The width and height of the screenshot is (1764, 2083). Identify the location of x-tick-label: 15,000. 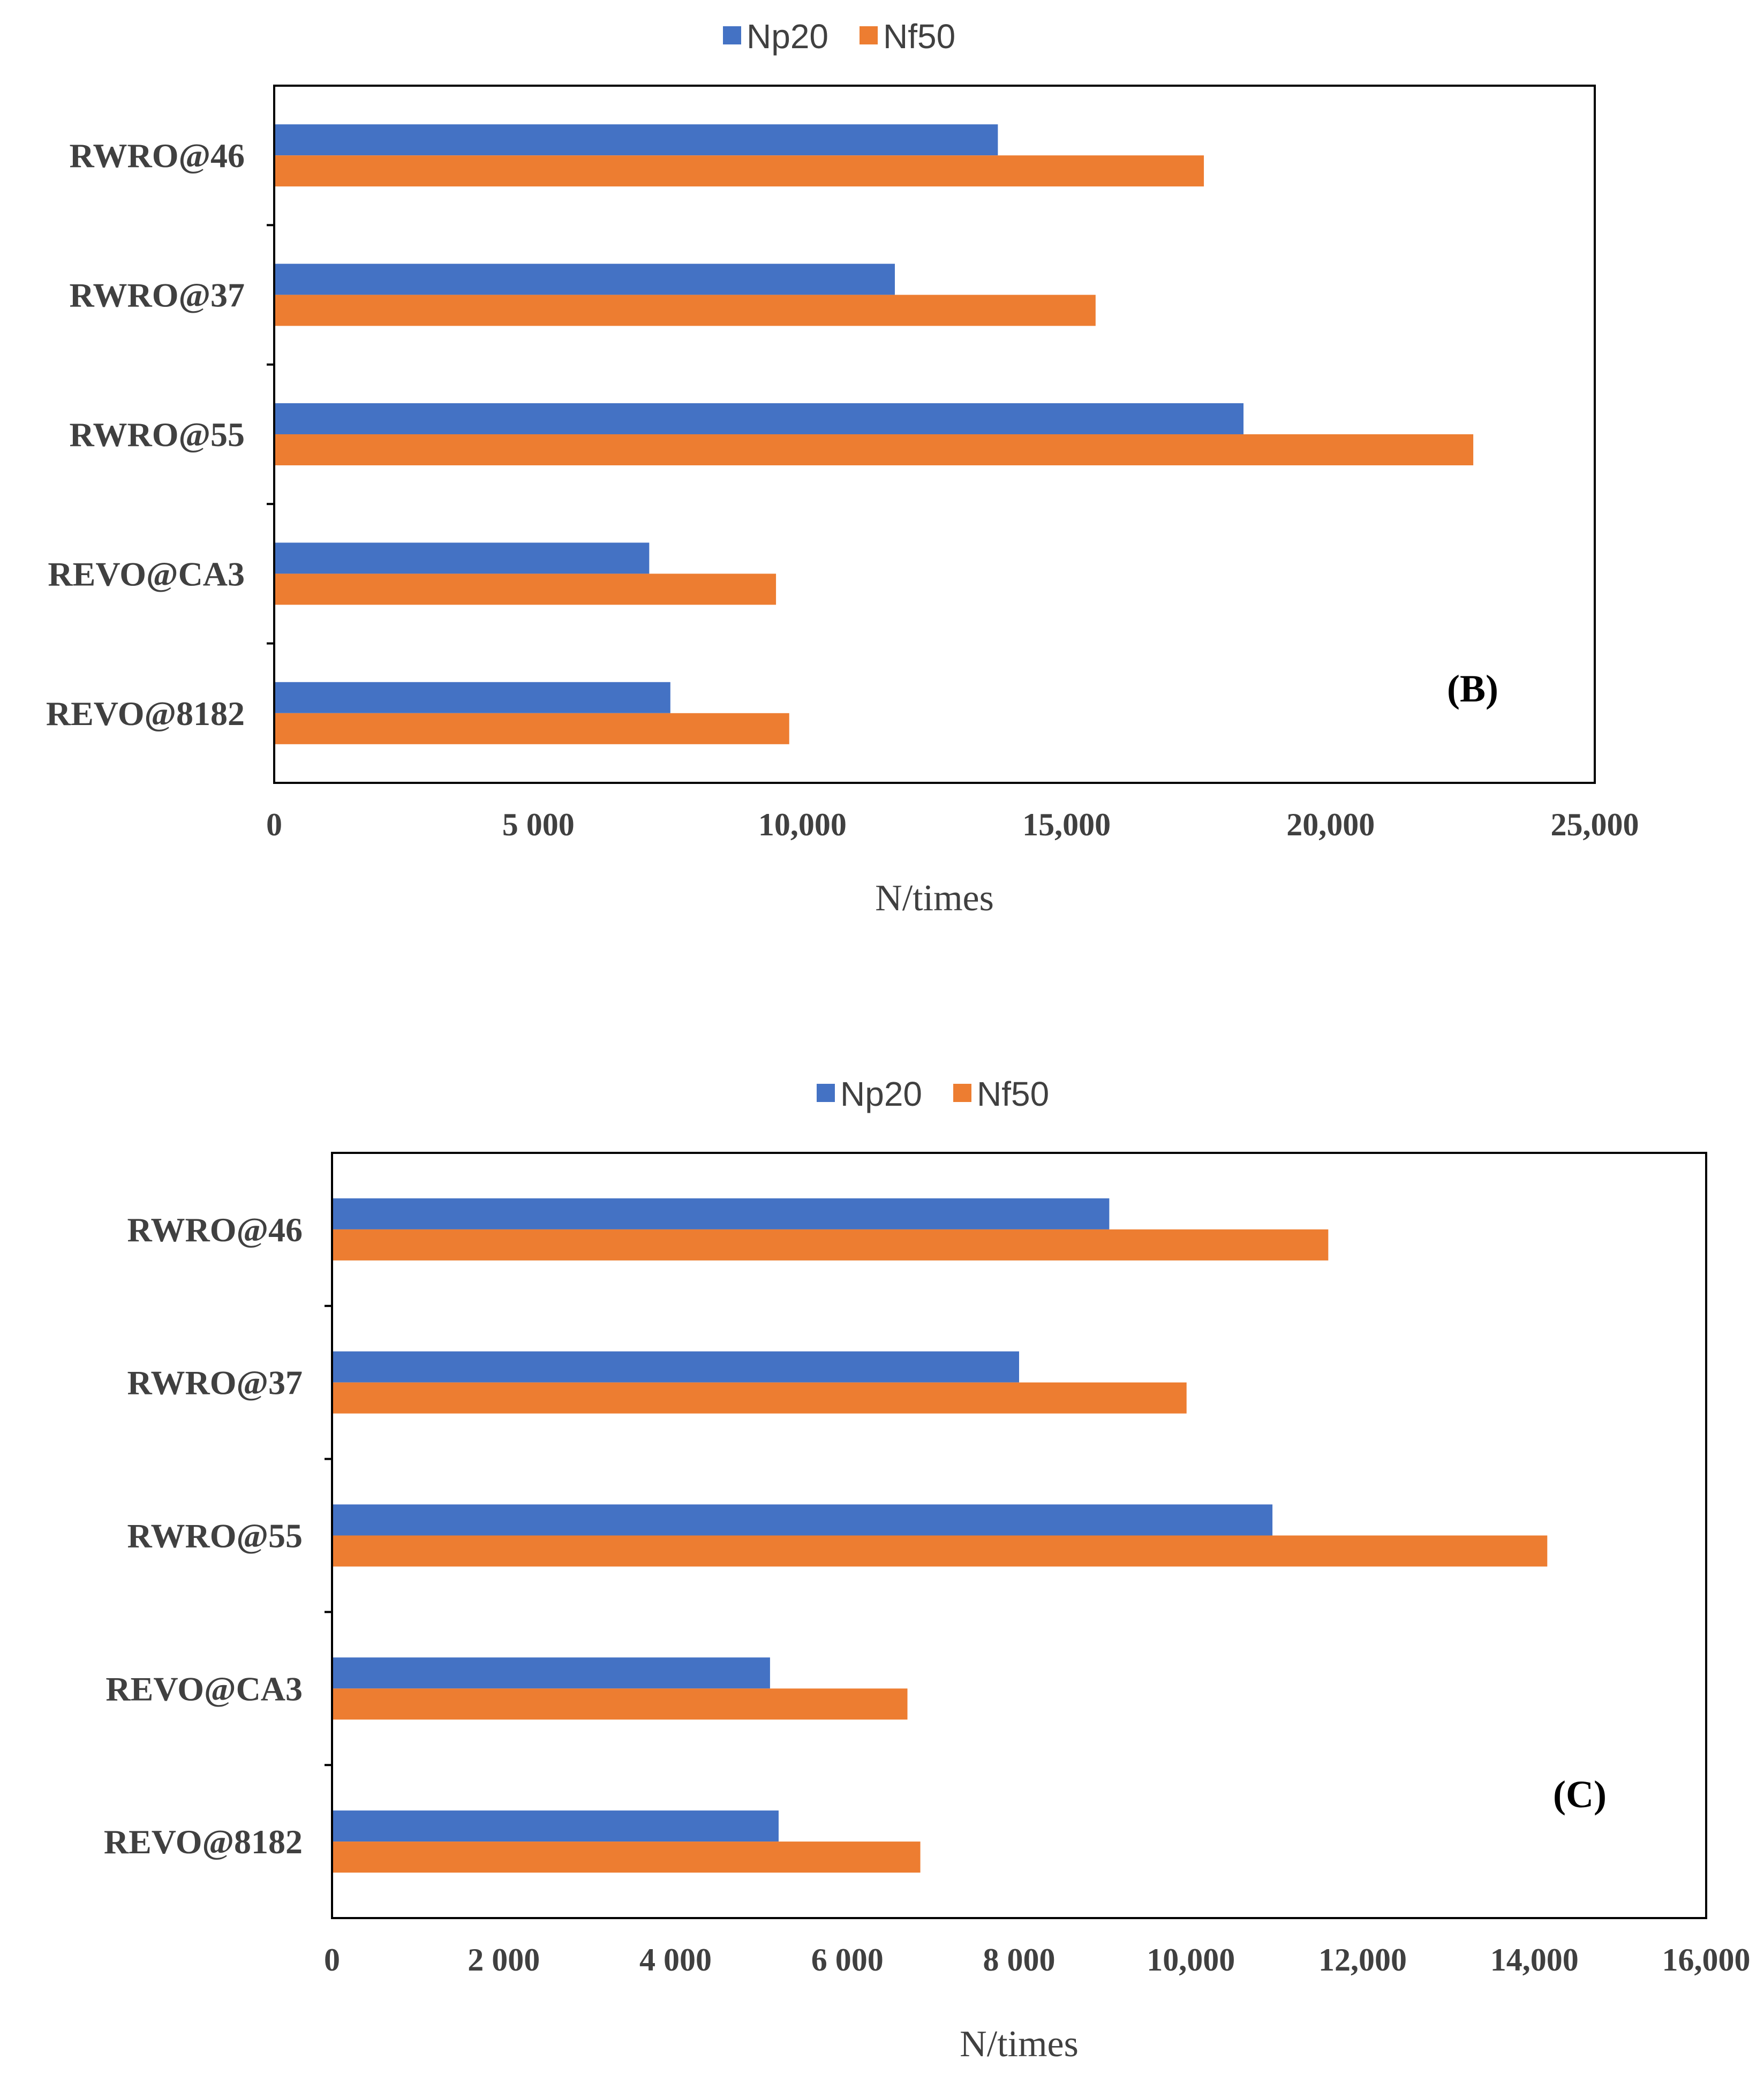
(1066, 824).